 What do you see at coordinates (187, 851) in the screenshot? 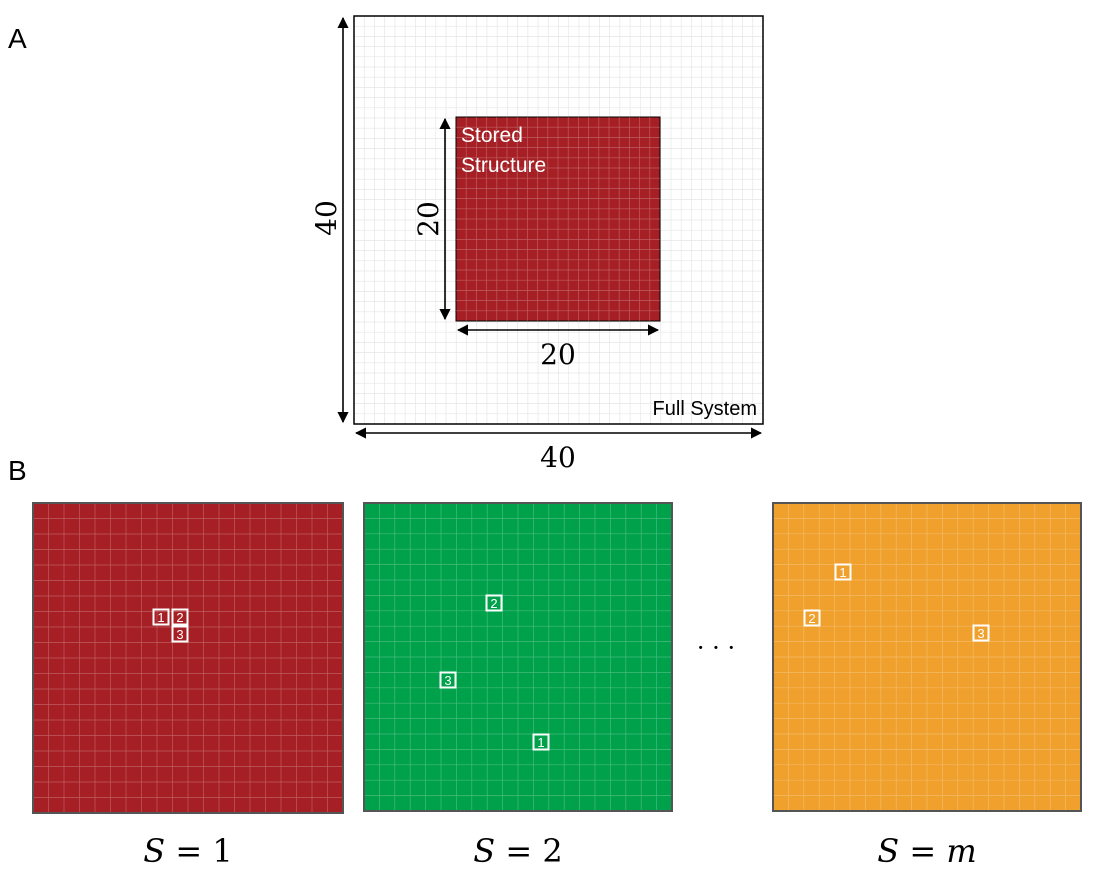
I see `panel-caption: S = 1` at bounding box center [187, 851].